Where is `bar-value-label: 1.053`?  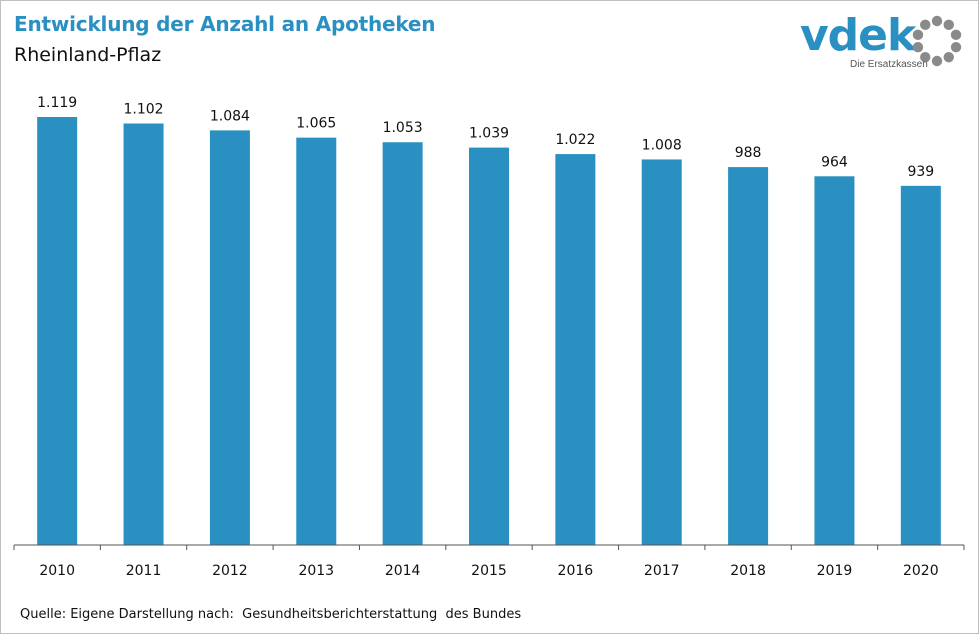
bar-value-label: 1.053 is located at coordinates (403, 128).